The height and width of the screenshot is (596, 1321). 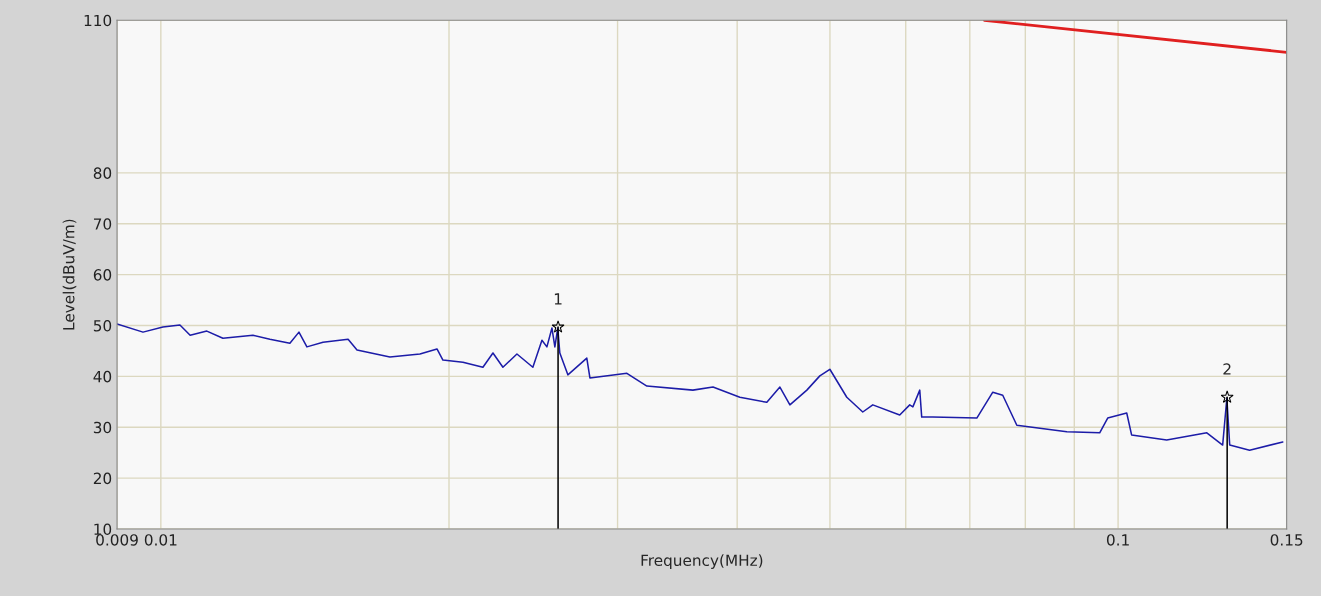 What do you see at coordinates (102, 478) in the screenshot?
I see `y-tick-label: 20` at bounding box center [102, 478].